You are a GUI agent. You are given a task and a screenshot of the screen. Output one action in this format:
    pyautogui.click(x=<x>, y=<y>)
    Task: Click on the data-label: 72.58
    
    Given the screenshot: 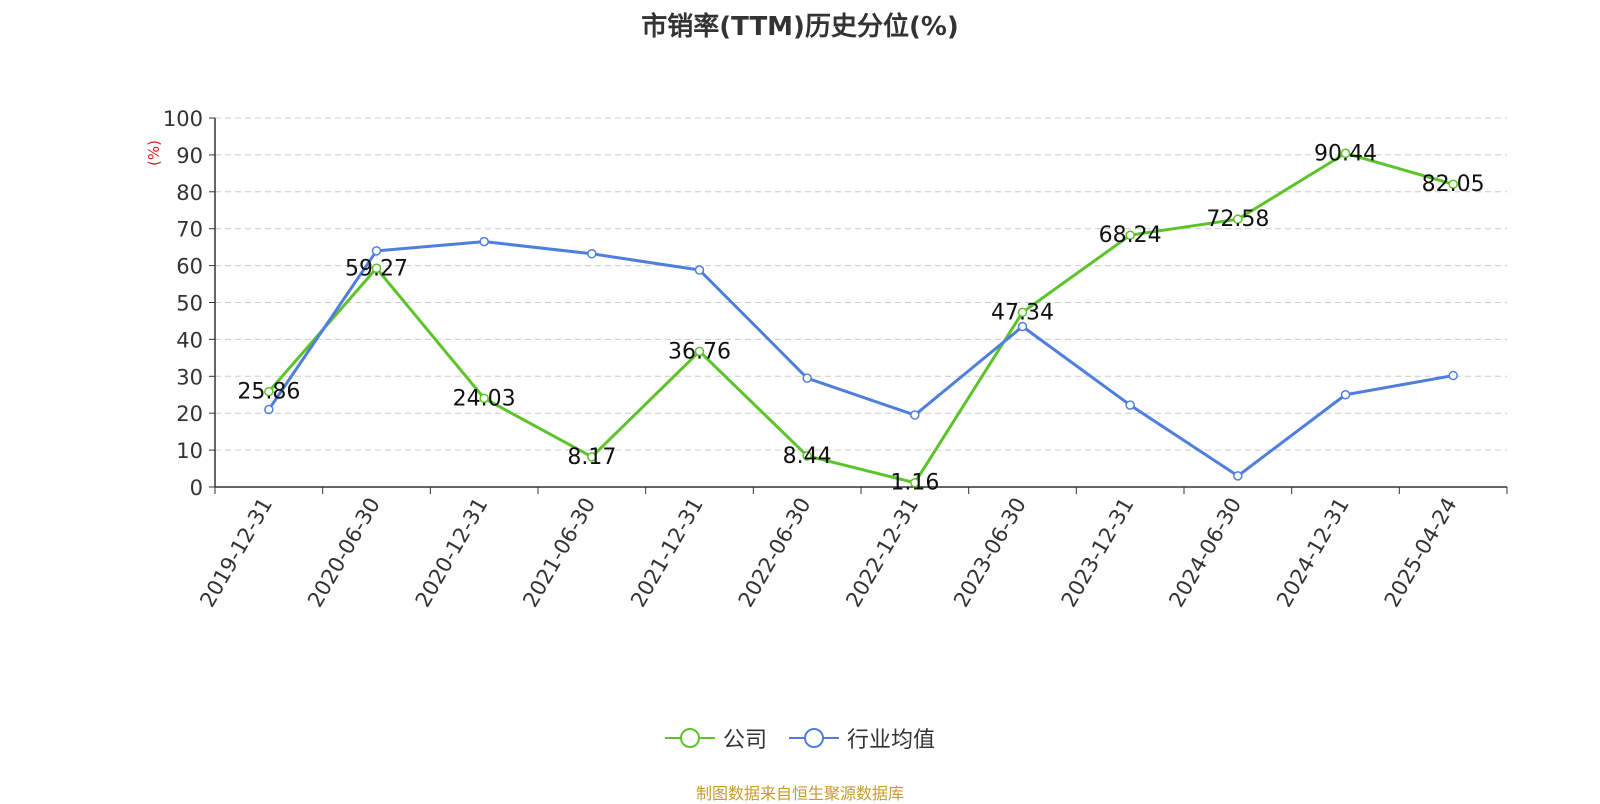 What is the action you would take?
    pyautogui.click(x=1237, y=219)
    